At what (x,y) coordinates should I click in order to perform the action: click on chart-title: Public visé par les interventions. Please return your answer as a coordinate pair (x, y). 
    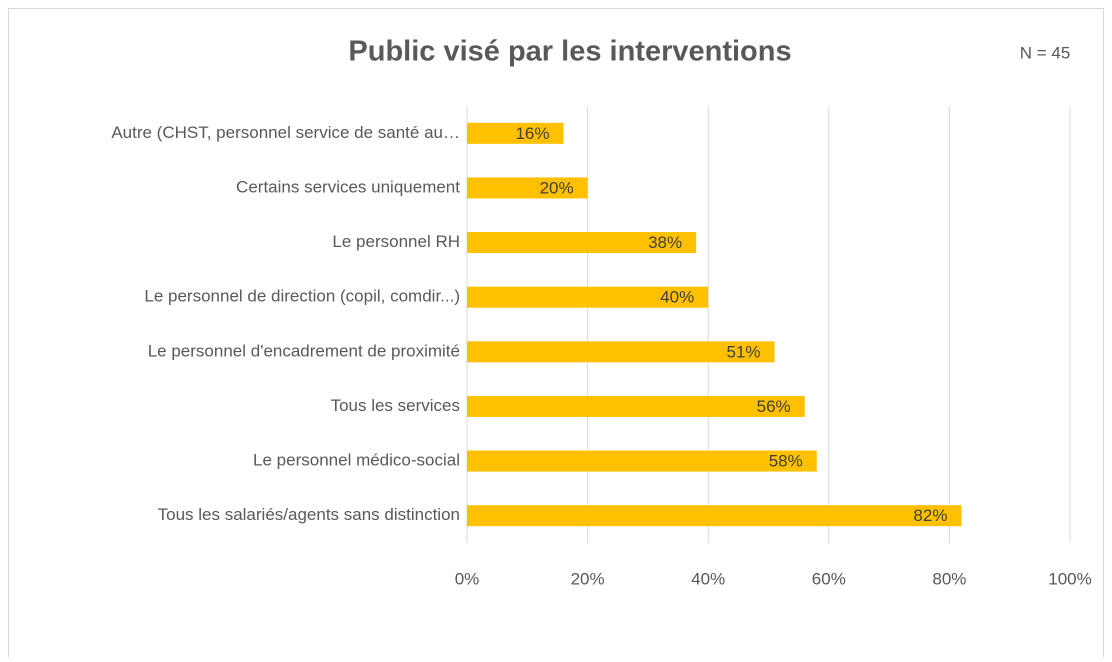
    Looking at the image, I should click on (569, 52).